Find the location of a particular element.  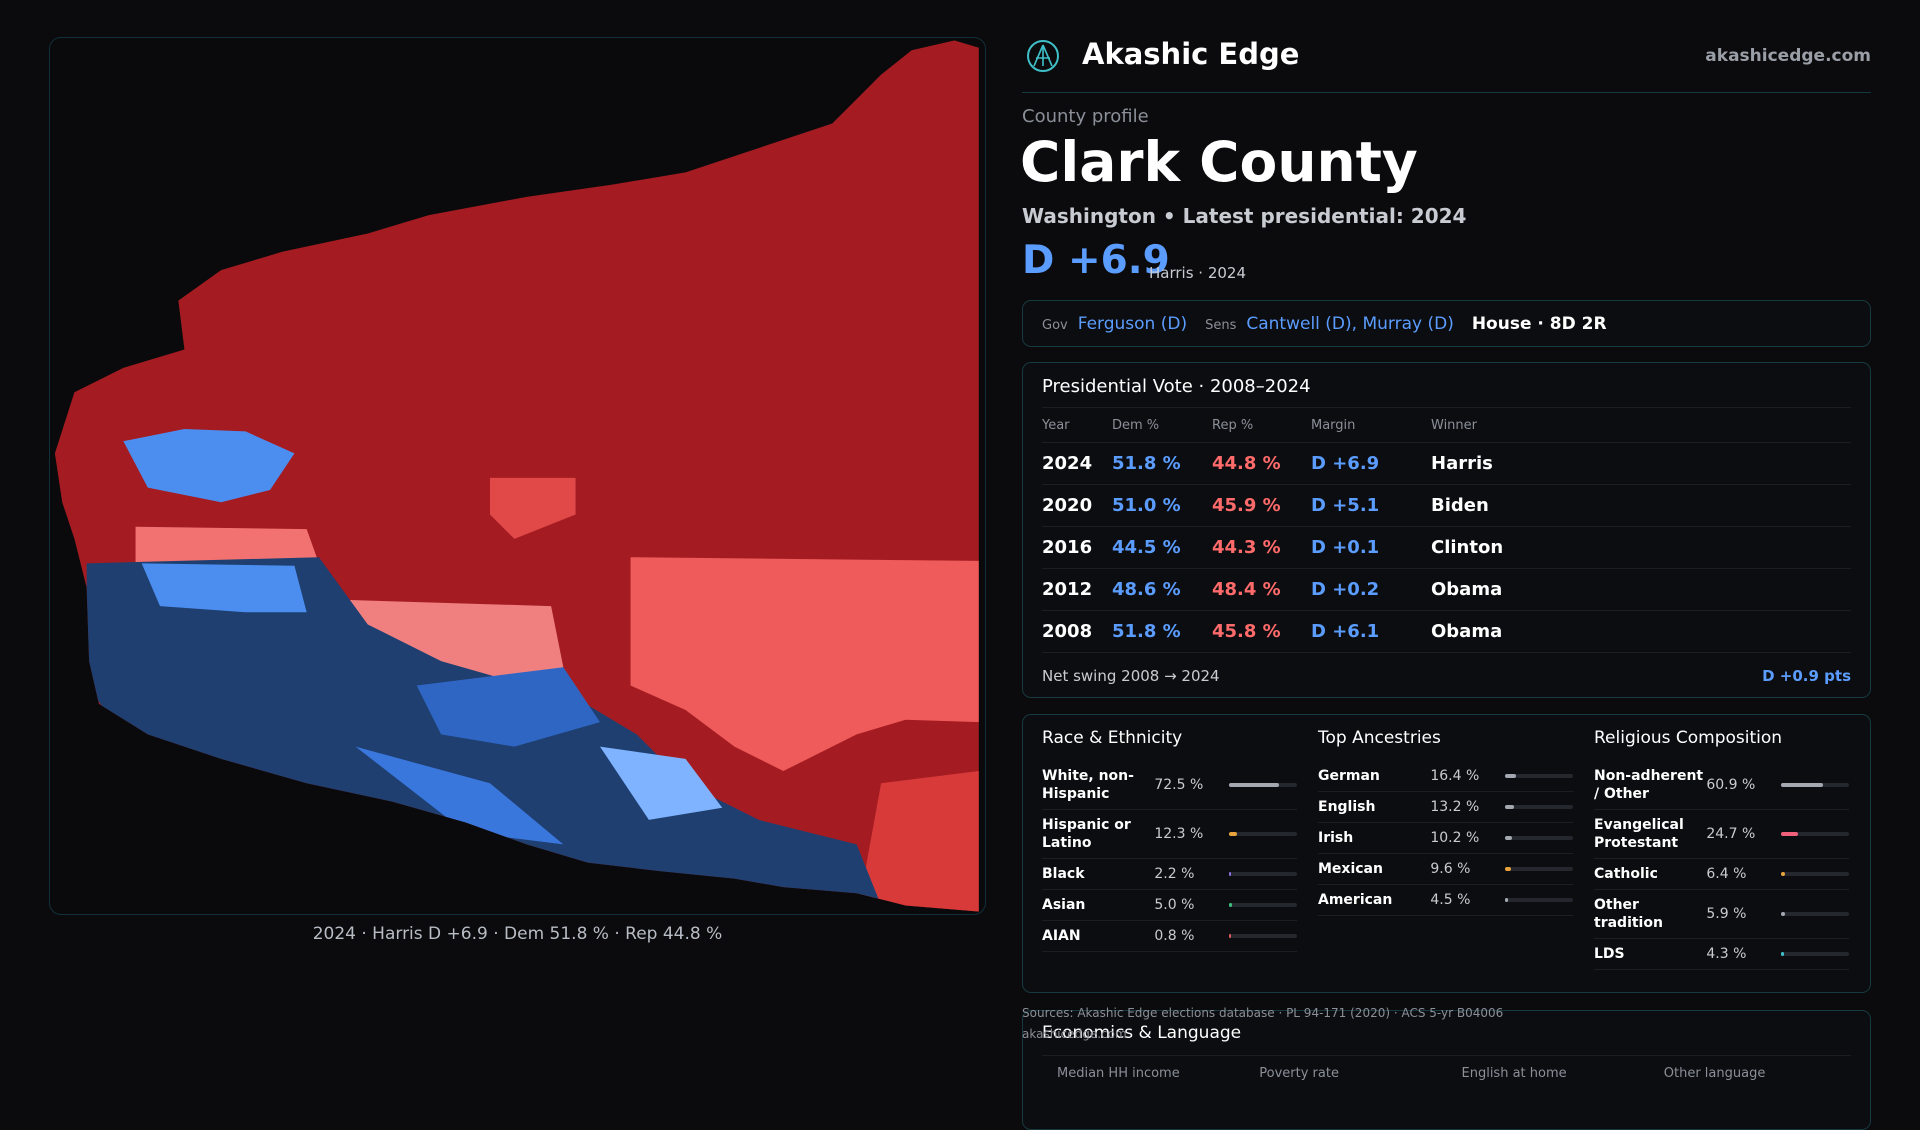

cell: 2012 is located at coordinates (1067, 589).